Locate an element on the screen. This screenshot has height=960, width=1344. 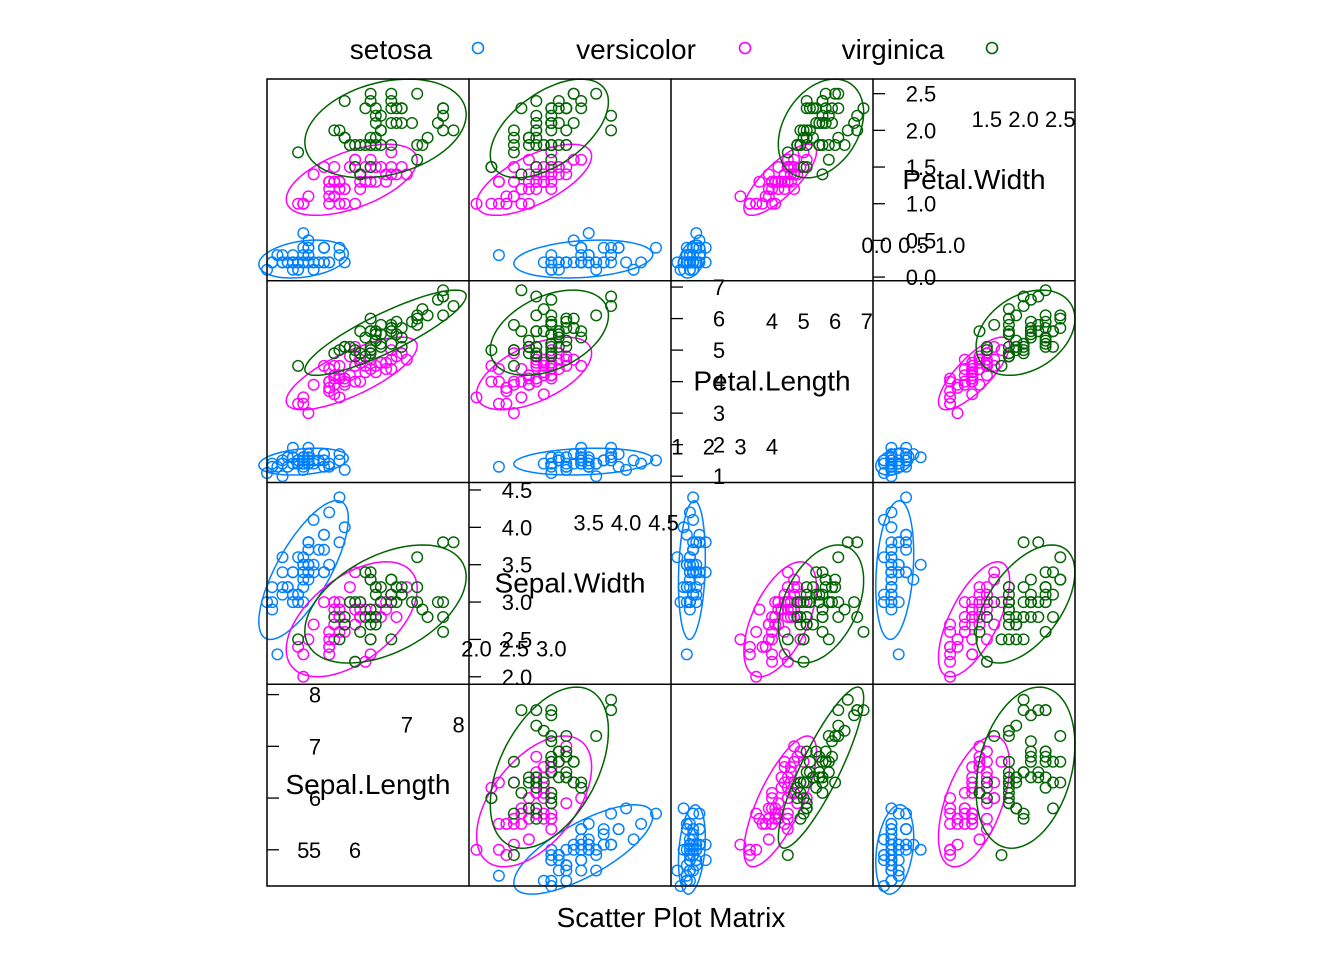
diag-tick-label: 3.5 is located at coordinates (517, 565).